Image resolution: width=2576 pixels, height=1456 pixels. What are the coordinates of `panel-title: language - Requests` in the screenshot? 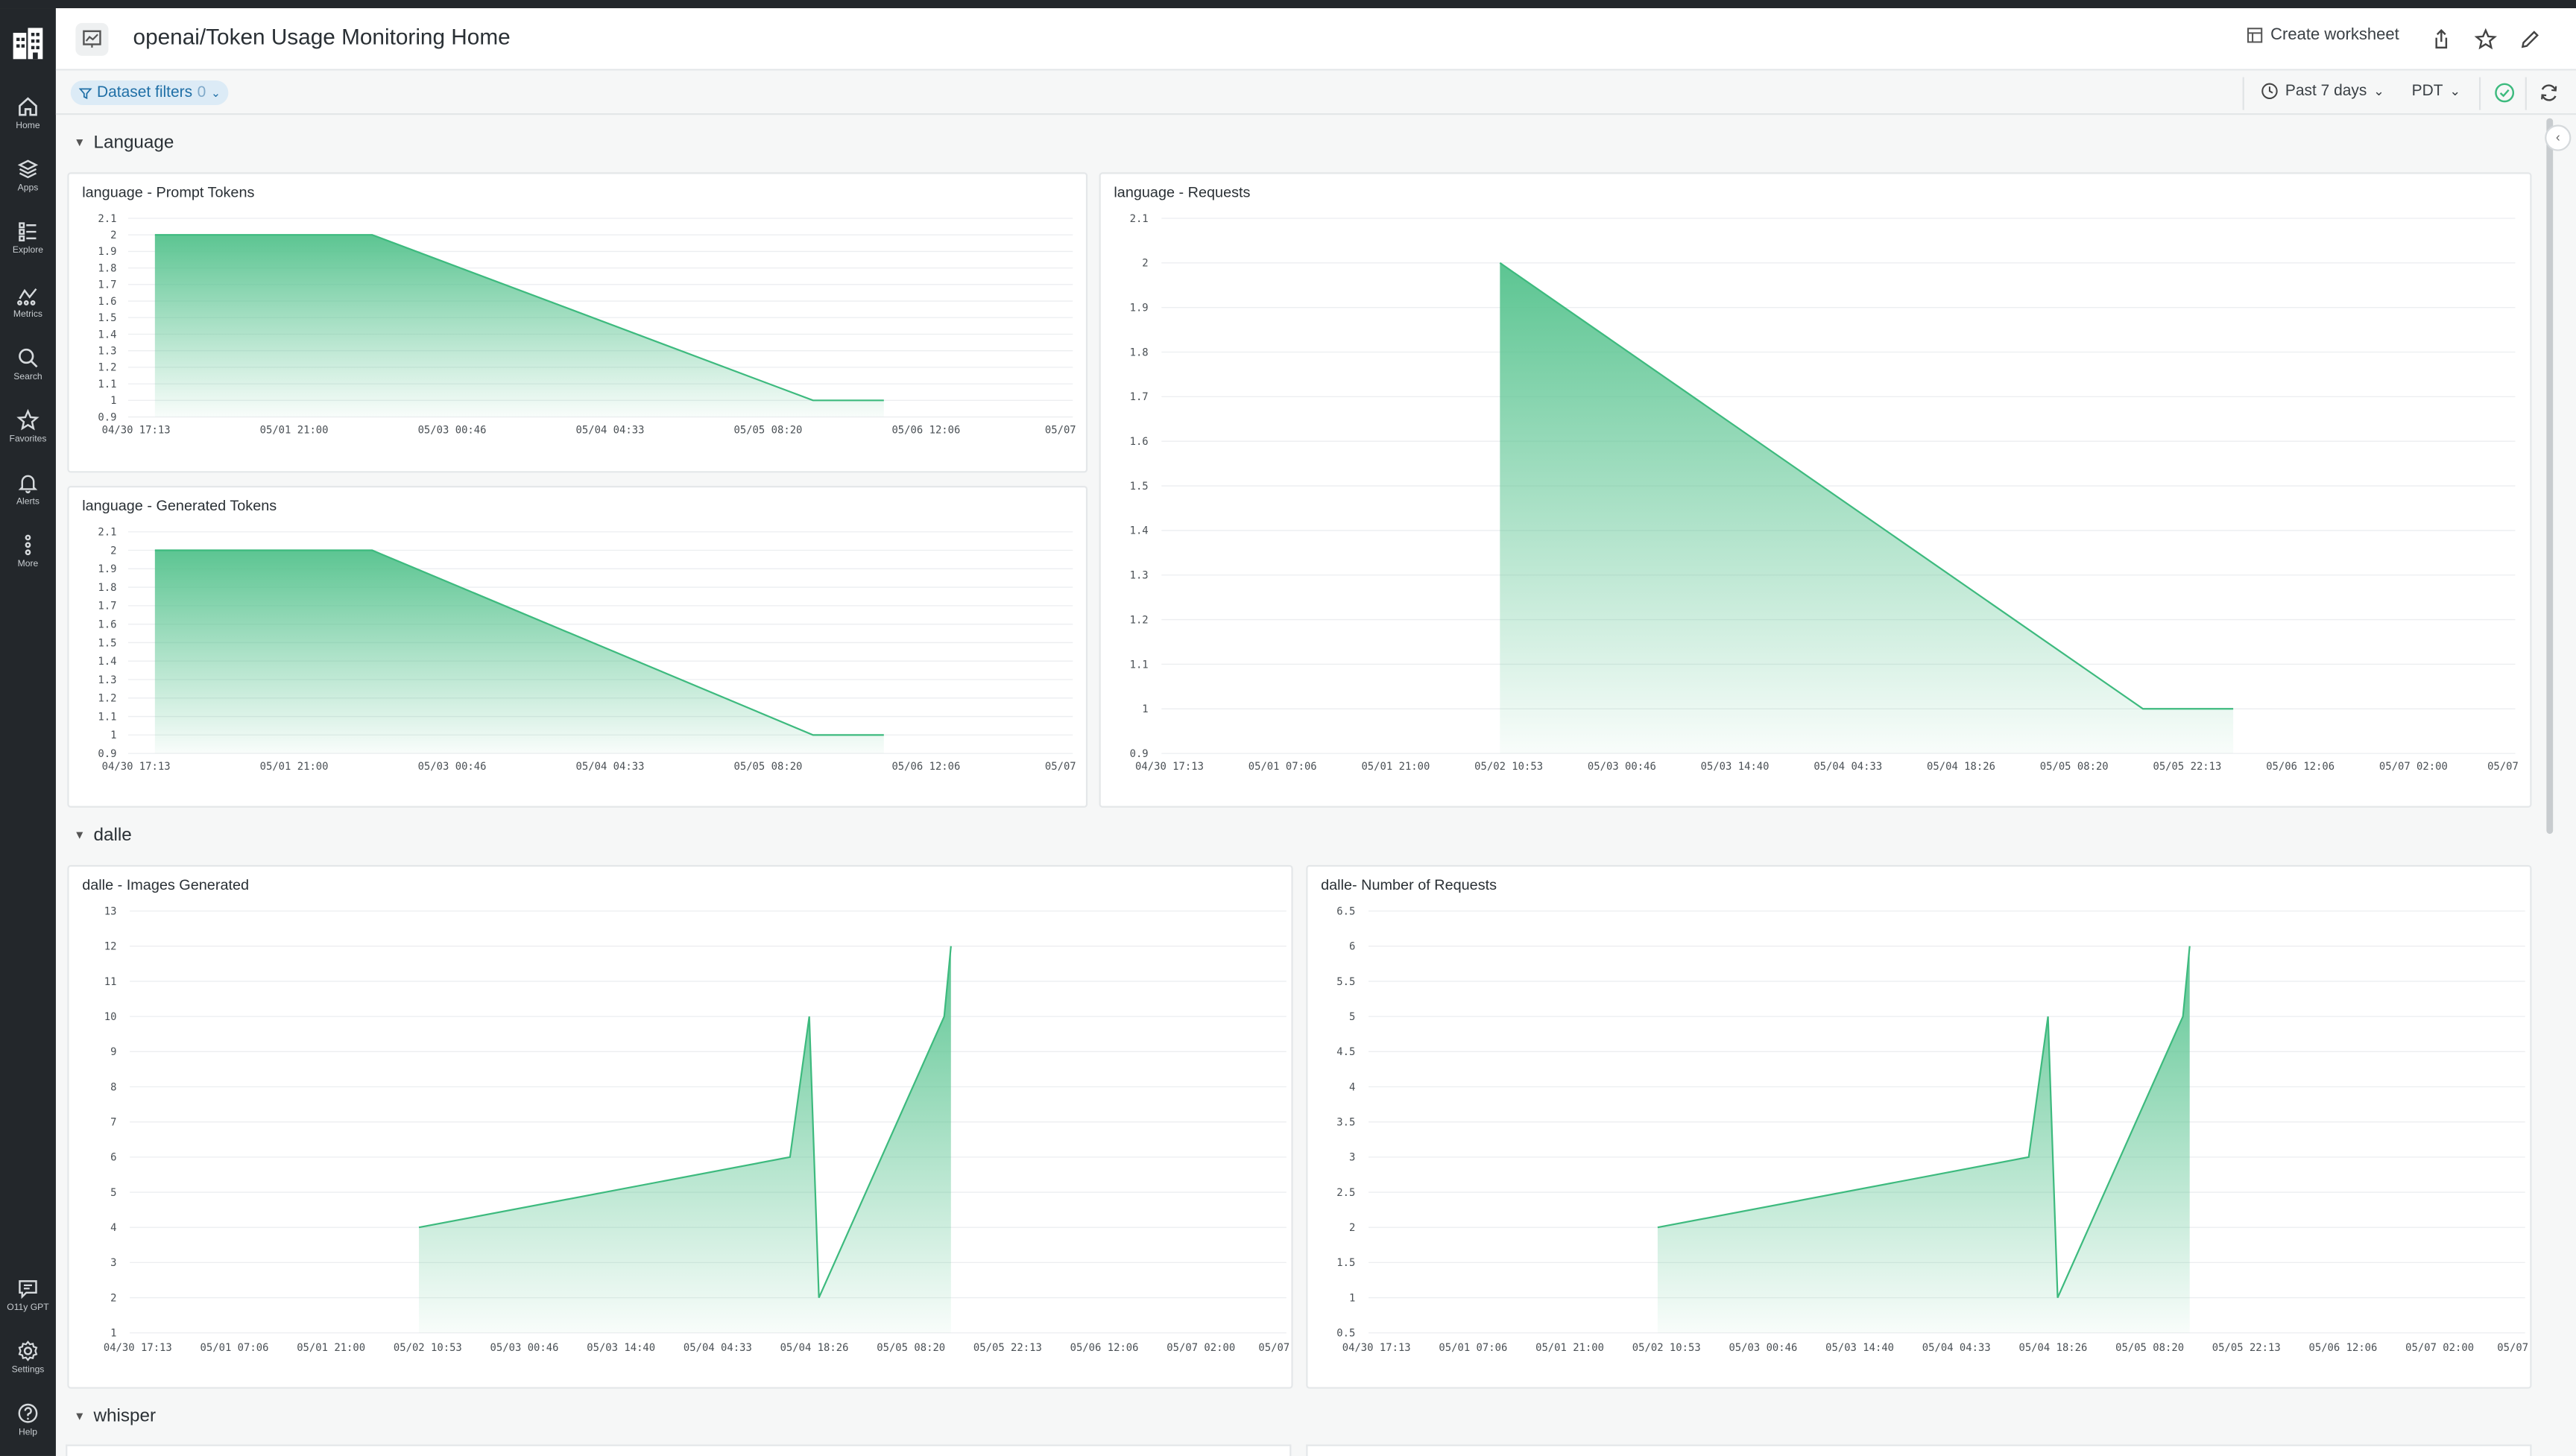 It's located at (1182, 191).